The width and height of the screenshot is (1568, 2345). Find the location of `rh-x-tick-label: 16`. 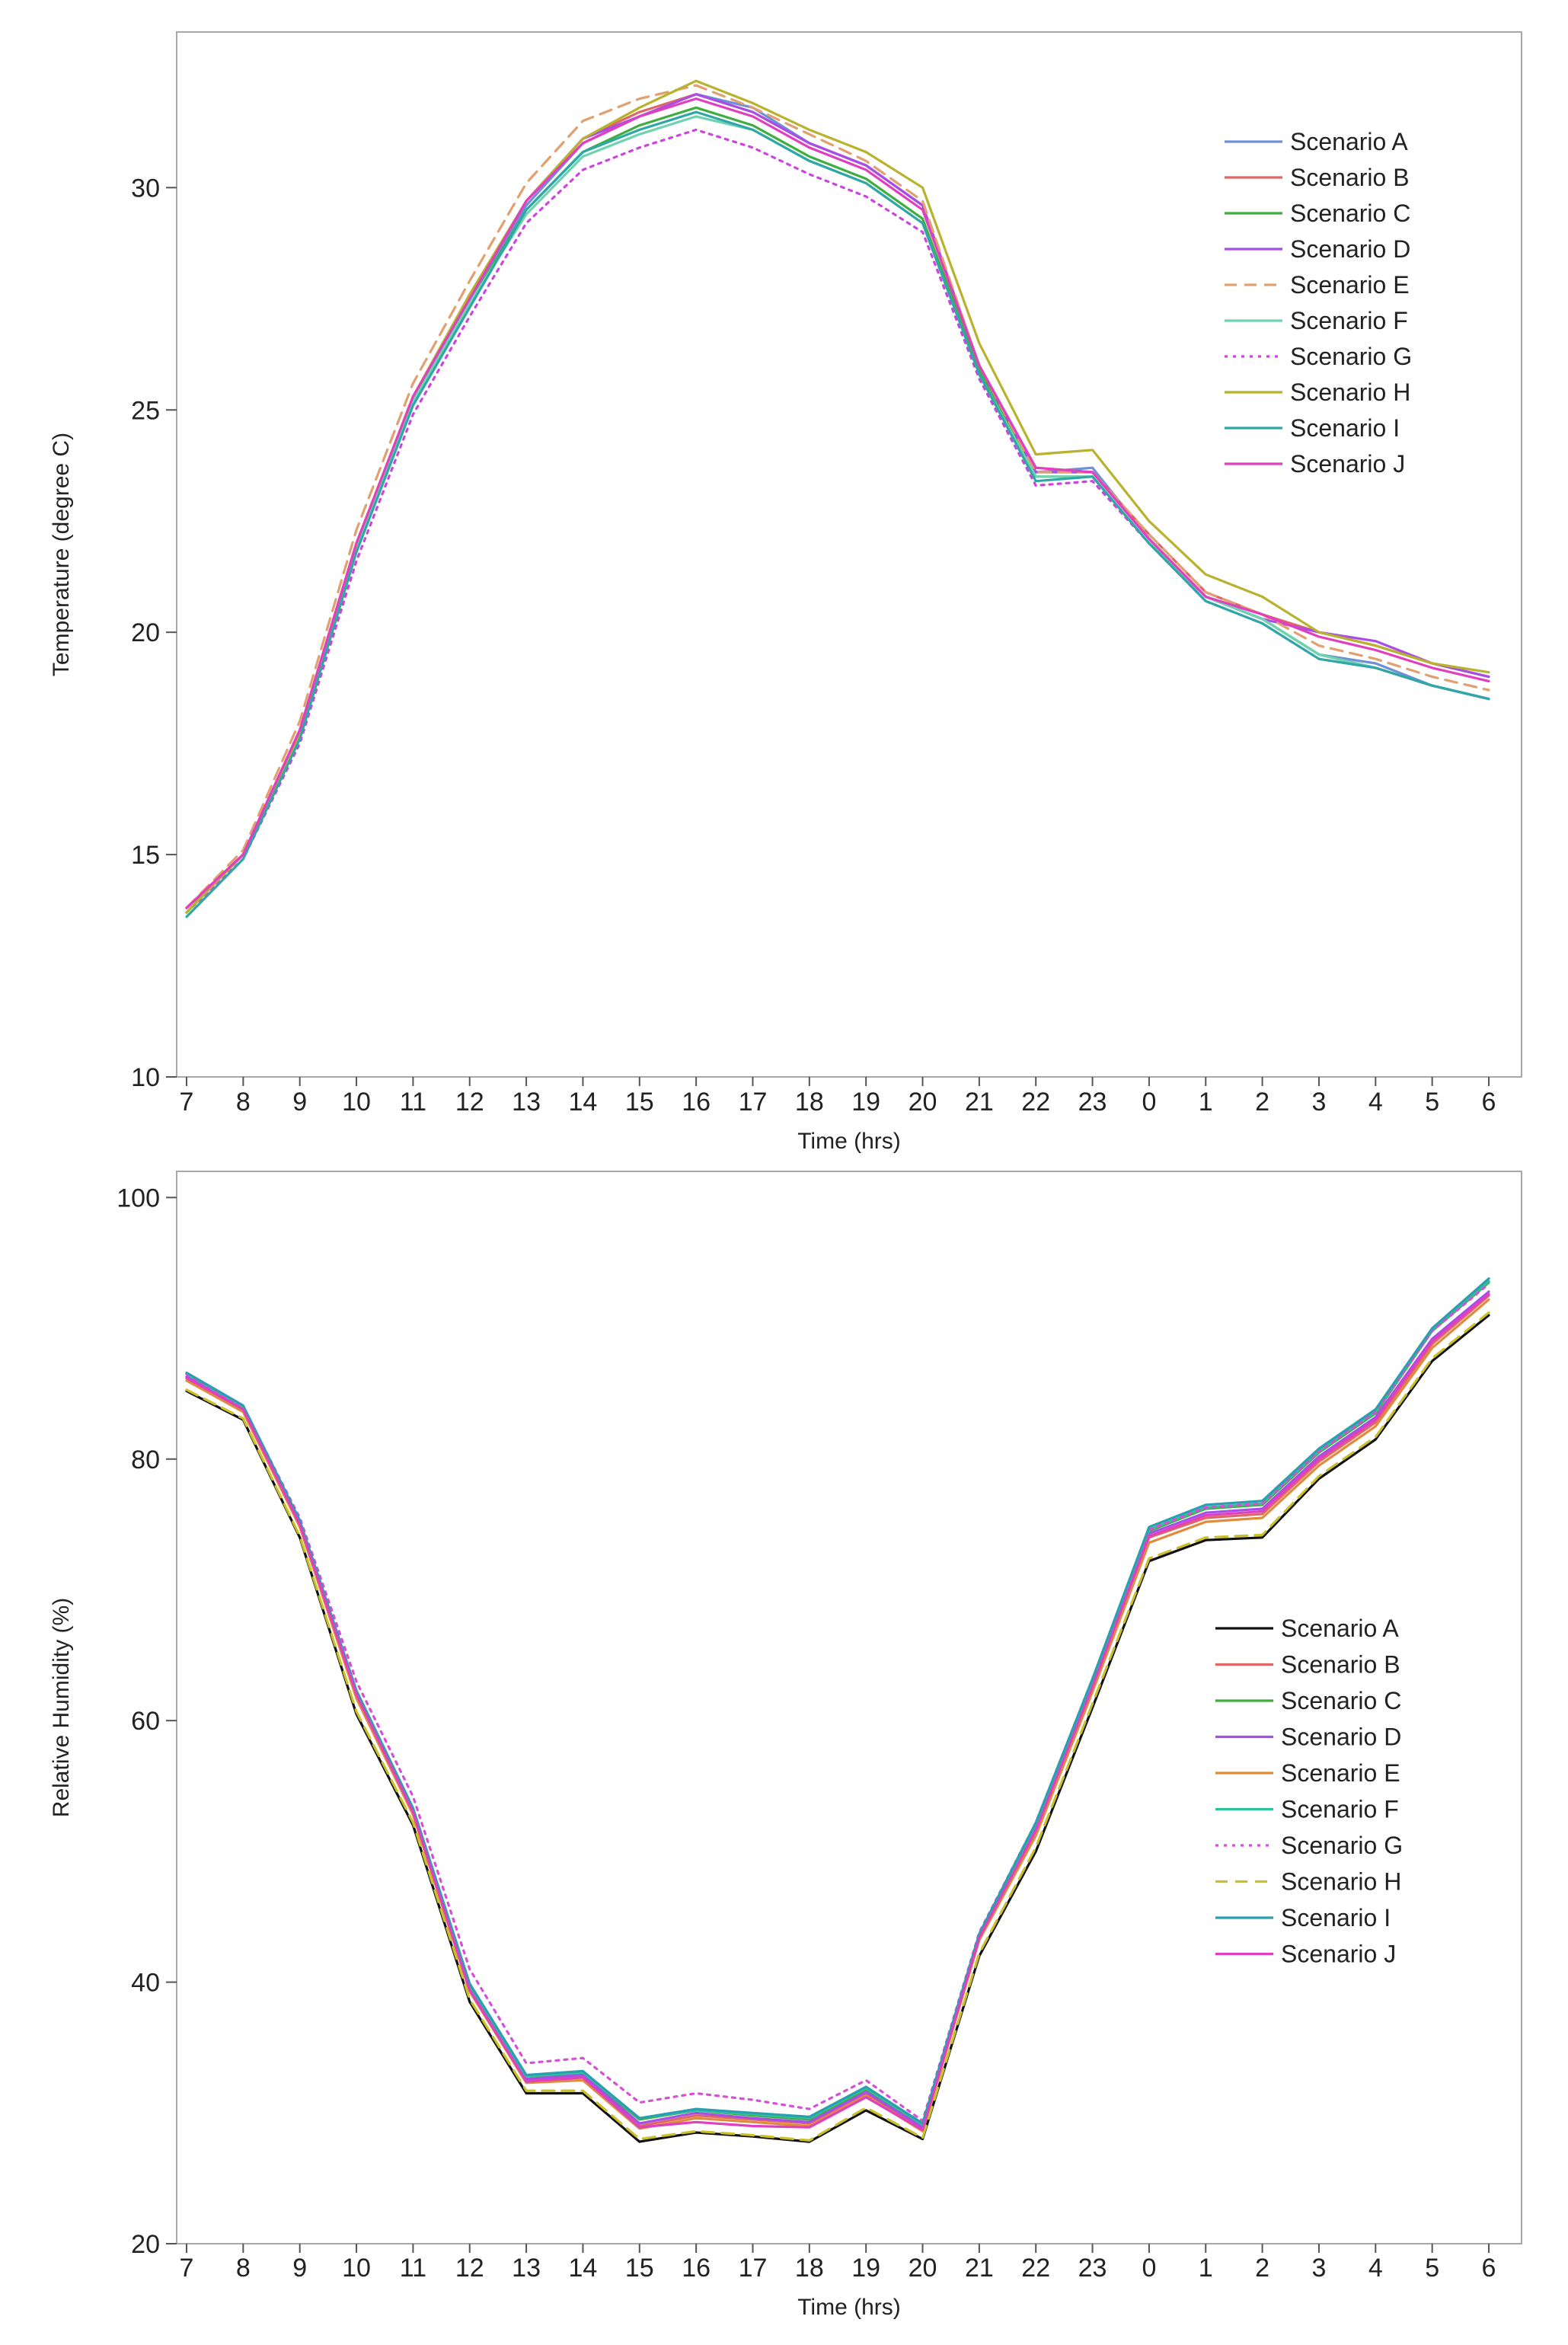

rh-x-tick-label: 16 is located at coordinates (697, 2268).